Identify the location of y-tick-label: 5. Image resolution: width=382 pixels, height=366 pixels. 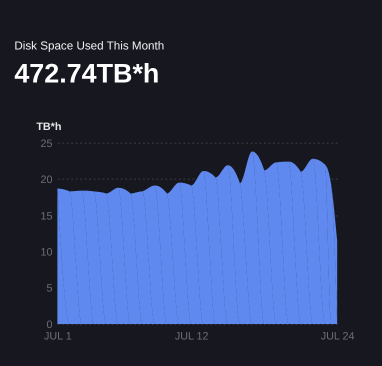
(49, 288).